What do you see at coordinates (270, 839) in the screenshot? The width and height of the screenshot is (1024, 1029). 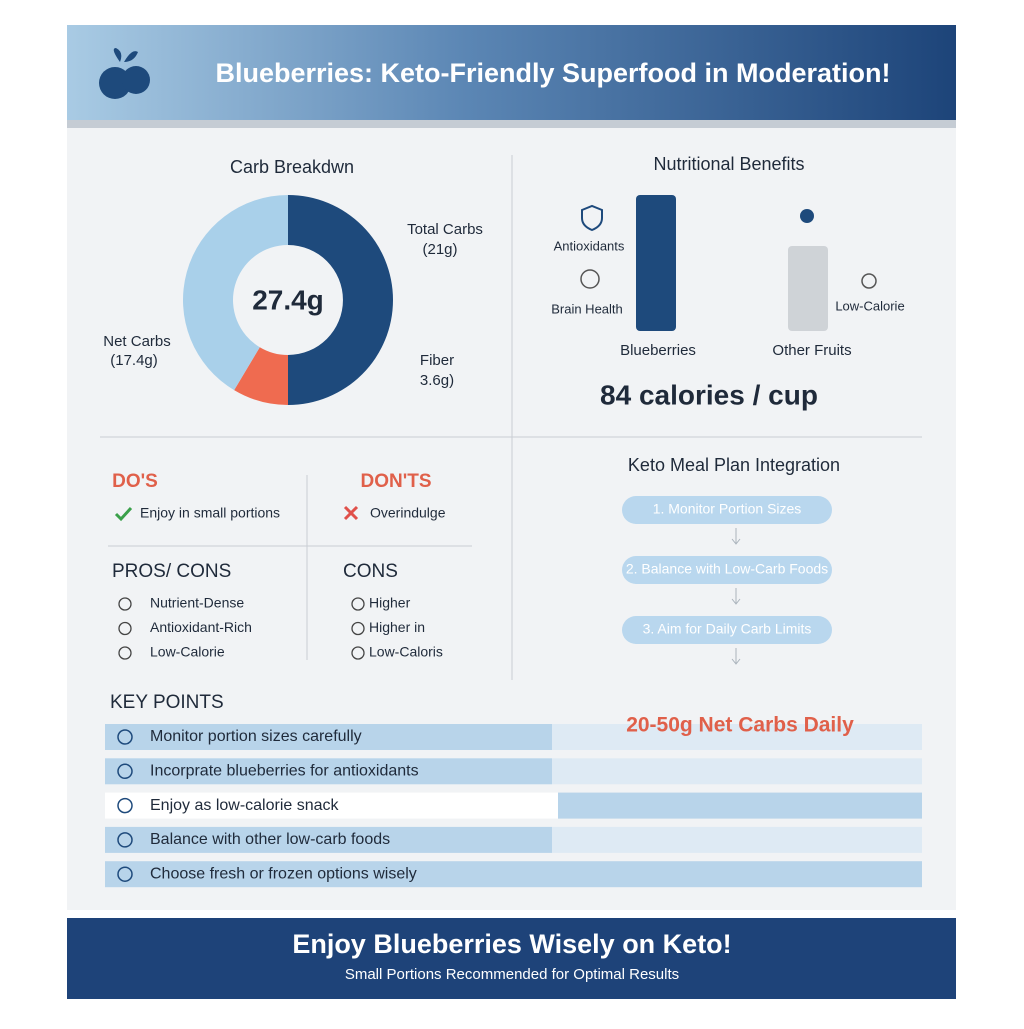 I see `key-point: Balance with other low-carb foods` at bounding box center [270, 839].